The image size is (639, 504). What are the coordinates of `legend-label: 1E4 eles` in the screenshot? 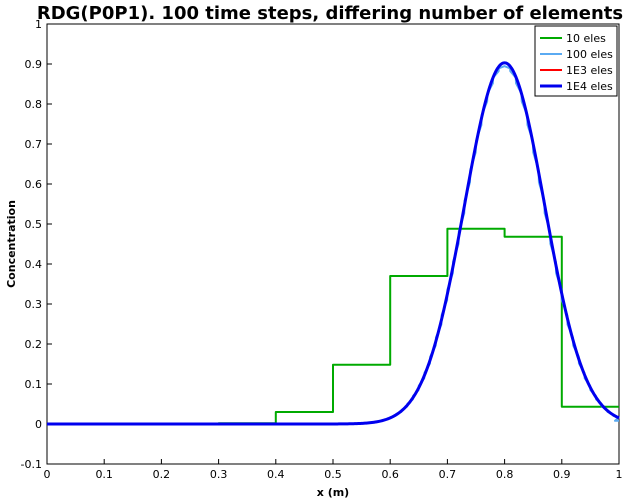 It's located at (589, 86).